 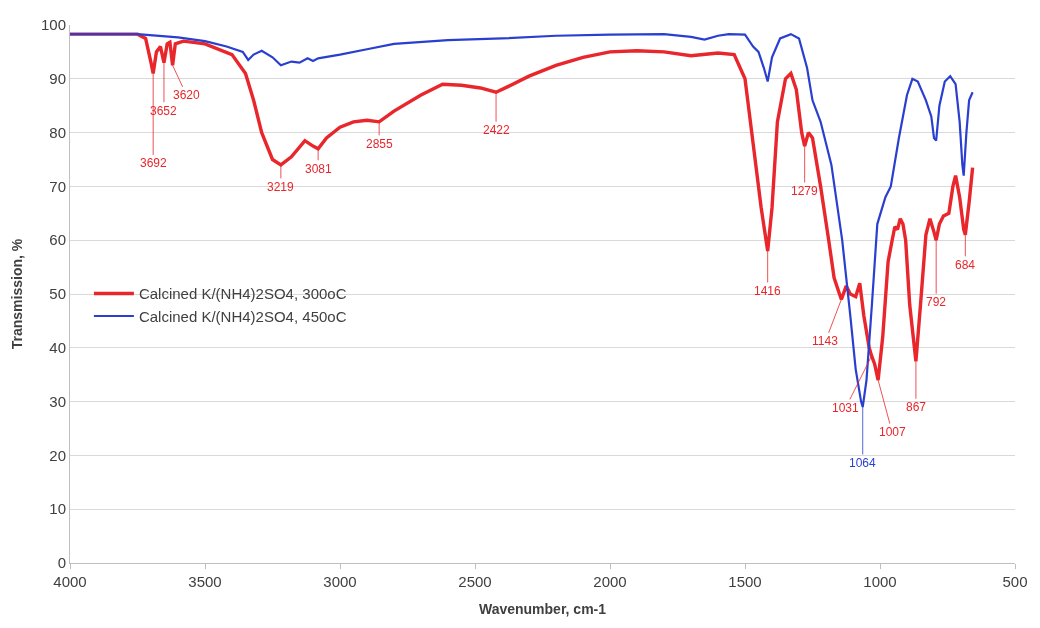 What do you see at coordinates (154, 163) in the screenshot?
I see `annotation: 3692` at bounding box center [154, 163].